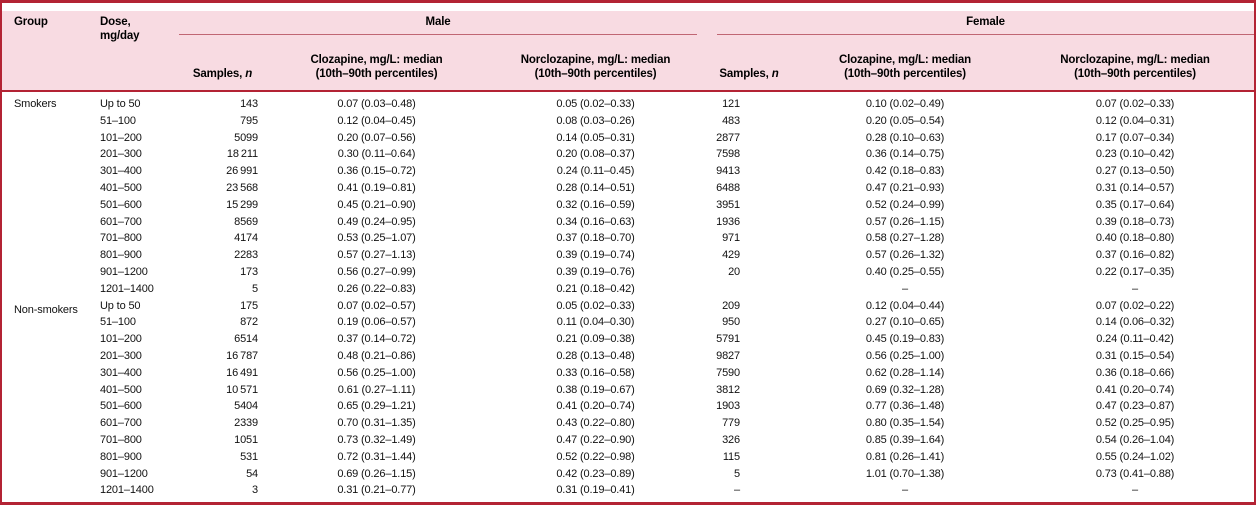 The height and width of the screenshot is (505, 1256). I want to click on male-clozapine-cell: 0.37 (0.14–0.72), so click(376, 339).